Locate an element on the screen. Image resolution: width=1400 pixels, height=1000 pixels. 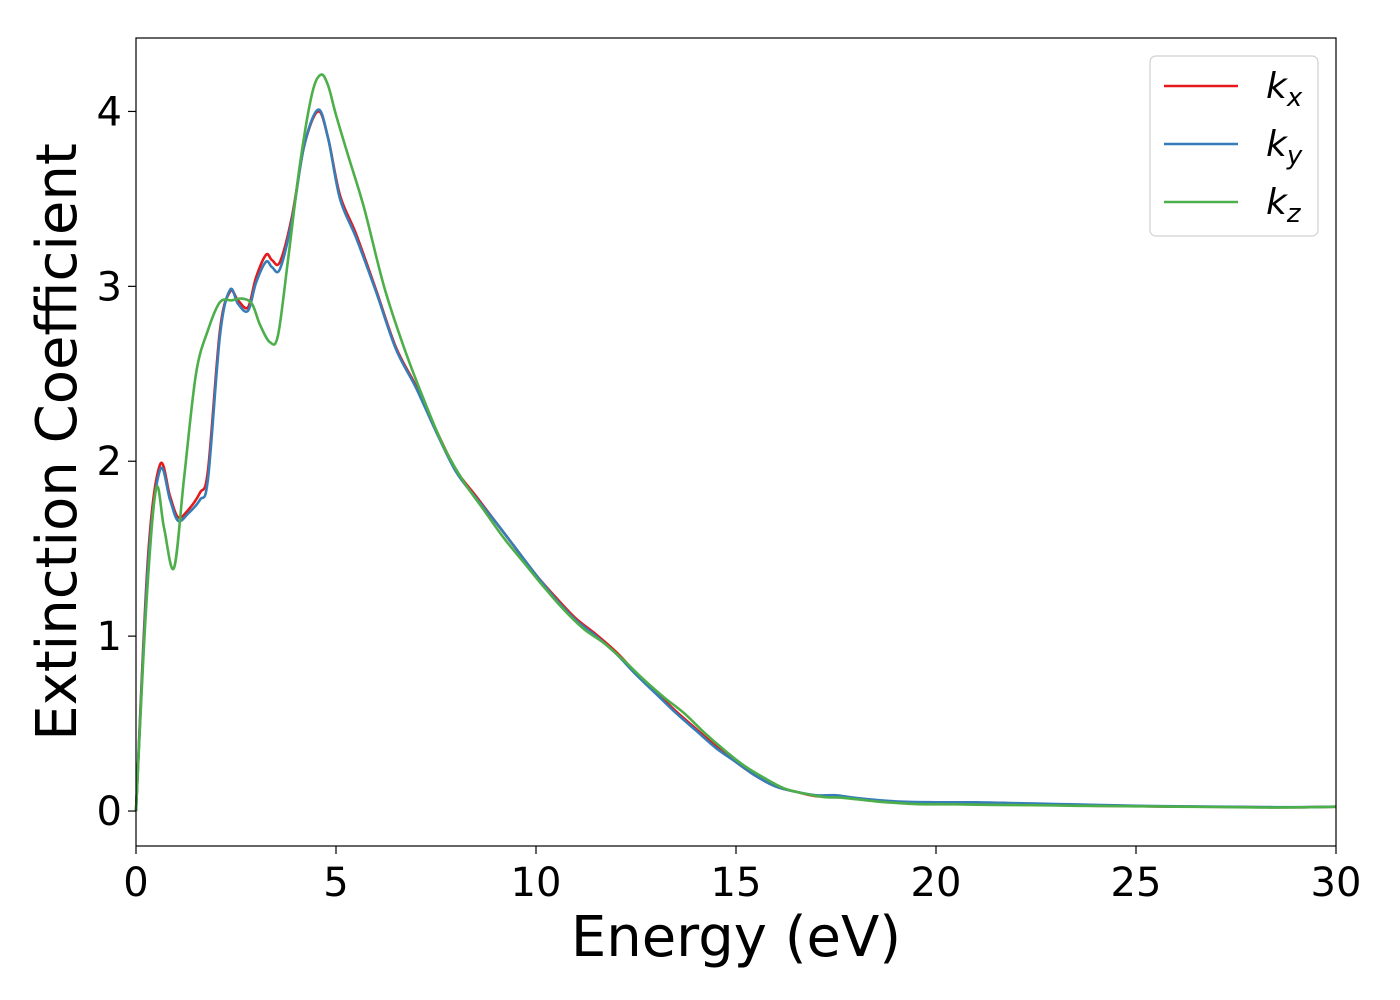
y-tick-label: 4 is located at coordinates (109, 112).